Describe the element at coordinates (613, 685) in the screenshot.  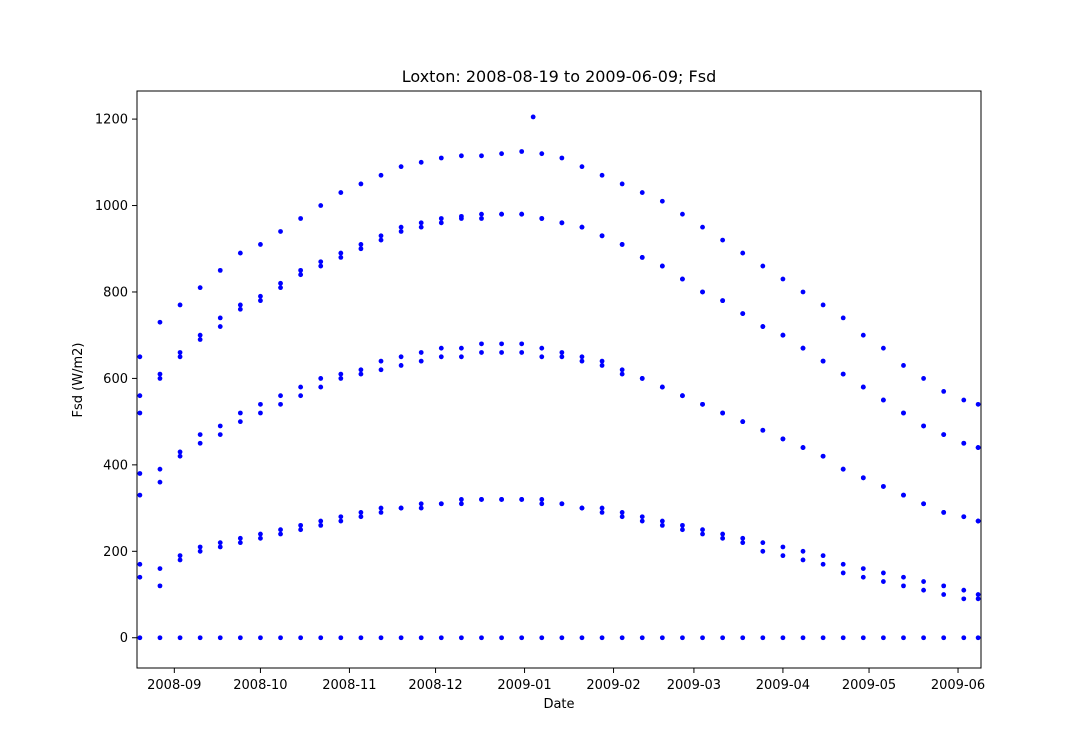
I see `x-tick-label: 2009-02` at that location.